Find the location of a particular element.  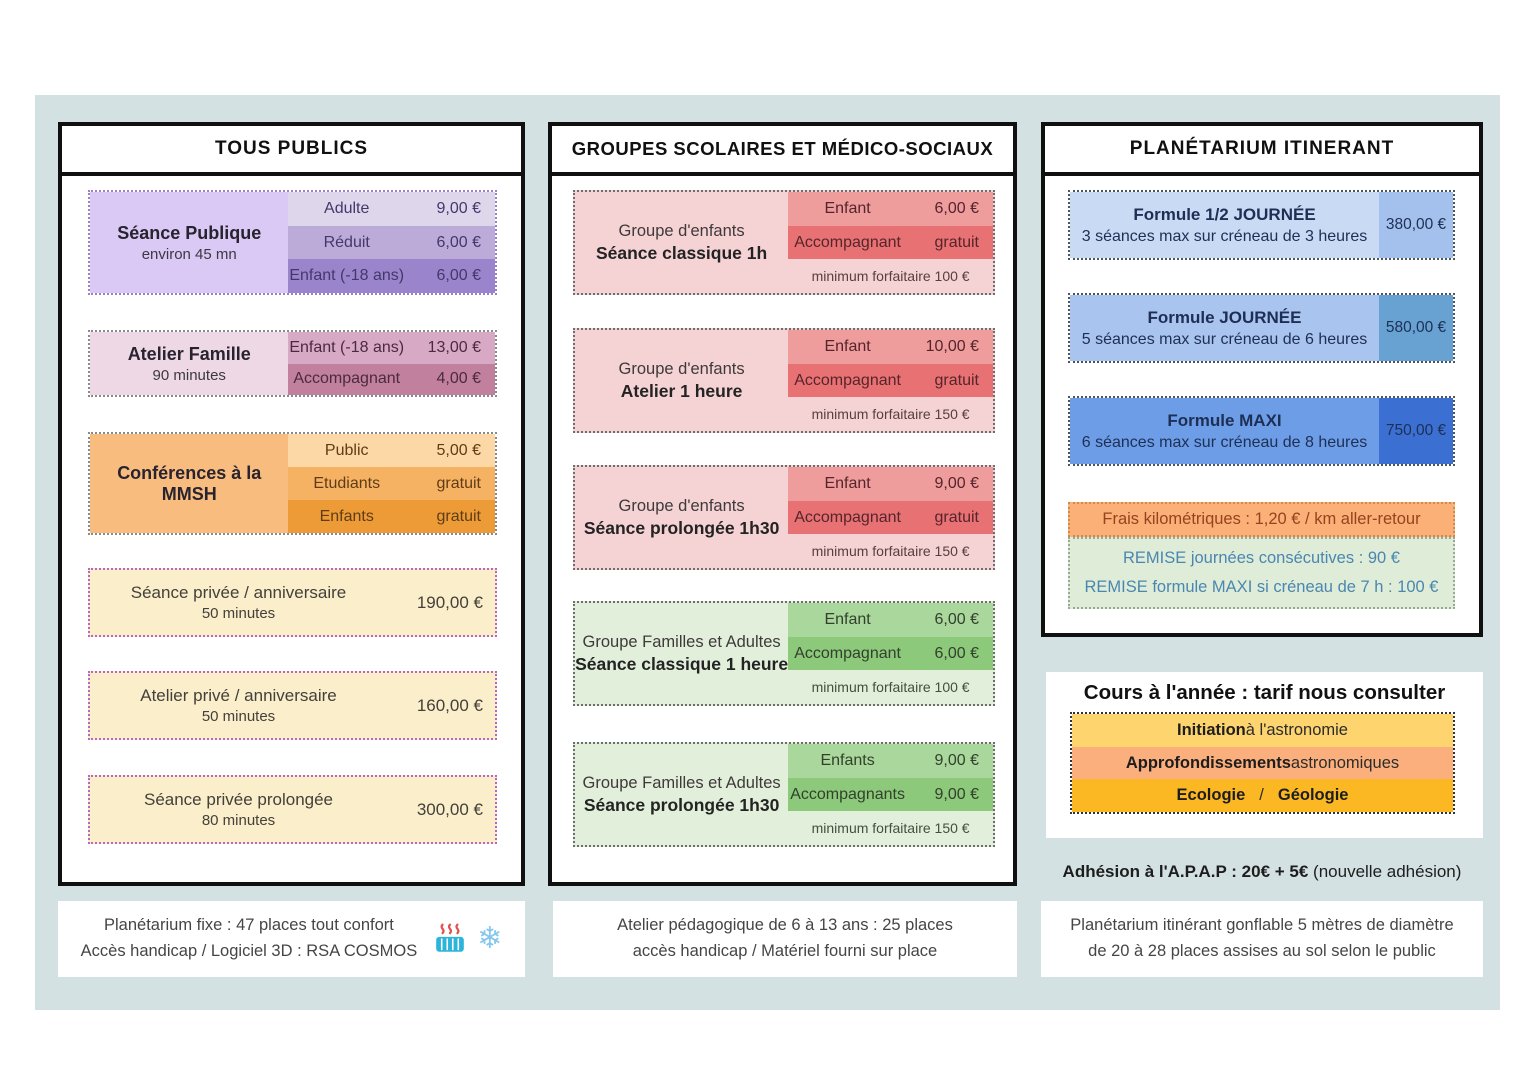

cours-row-rest: astronomiques is located at coordinates (1345, 762).